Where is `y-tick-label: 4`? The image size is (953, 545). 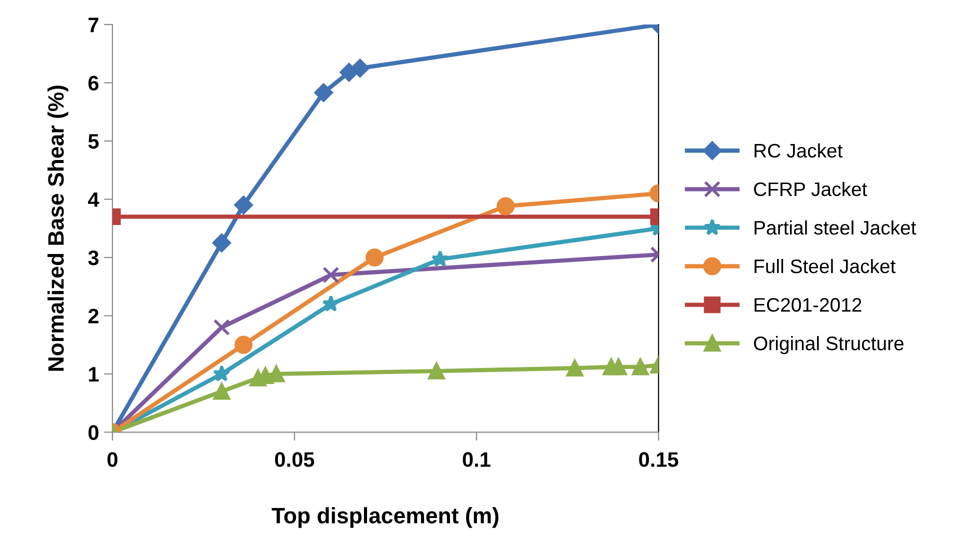 y-tick-label: 4 is located at coordinates (94, 199).